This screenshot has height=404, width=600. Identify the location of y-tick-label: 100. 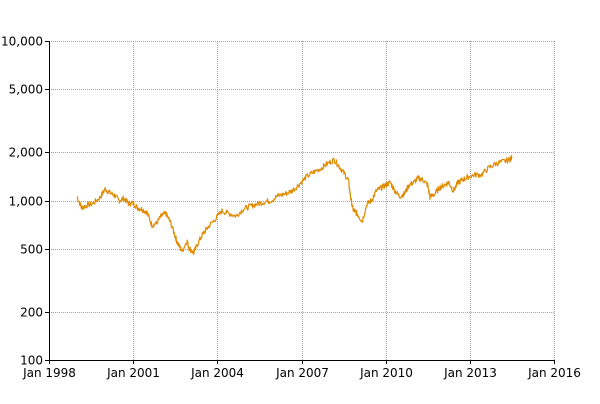
(31, 361).